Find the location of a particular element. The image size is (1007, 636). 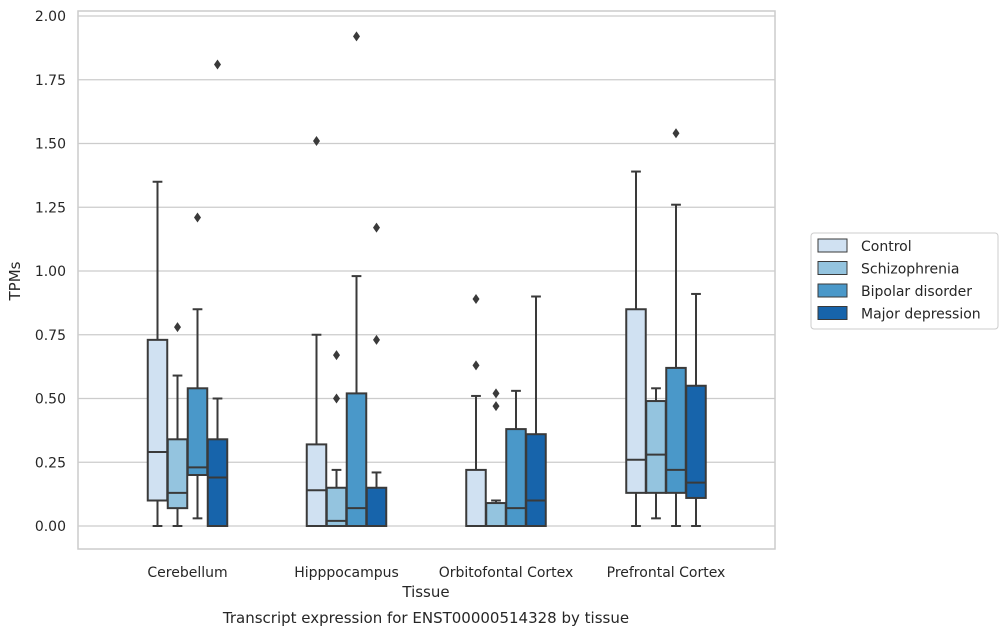

y-tick-label-0: 0.00 is located at coordinates (50, 527).